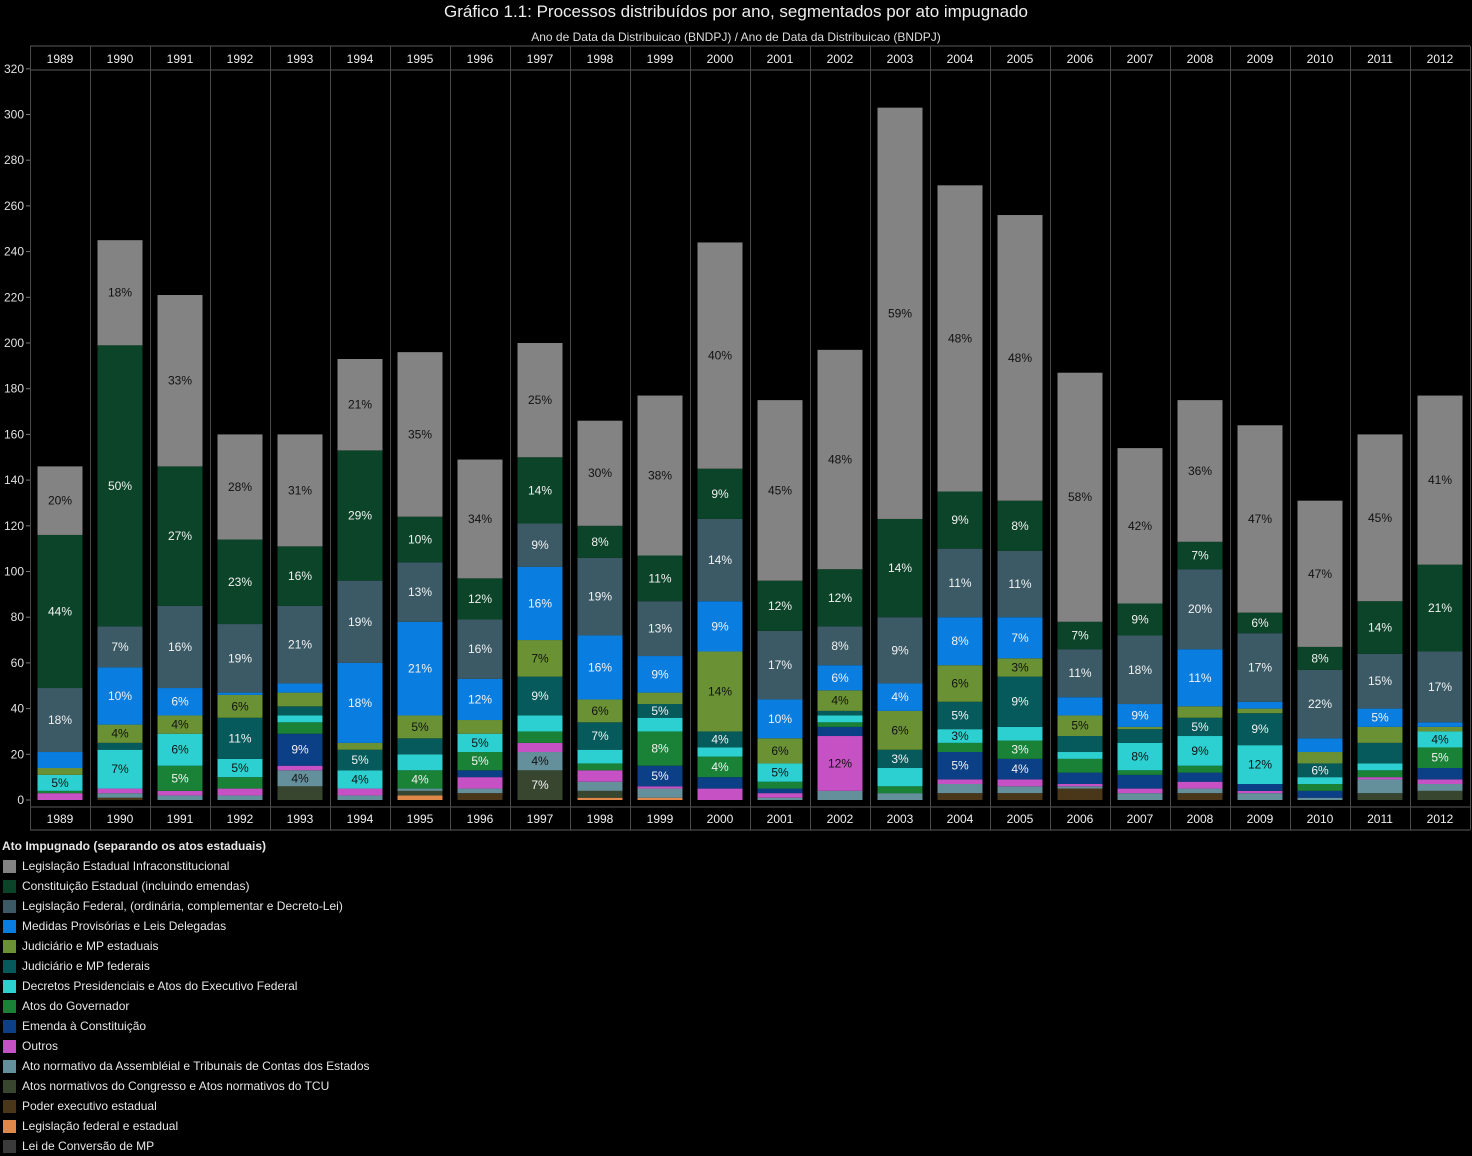  Describe the element at coordinates (660, 629) in the screenshot. I see `data-label: 13%` at that location.